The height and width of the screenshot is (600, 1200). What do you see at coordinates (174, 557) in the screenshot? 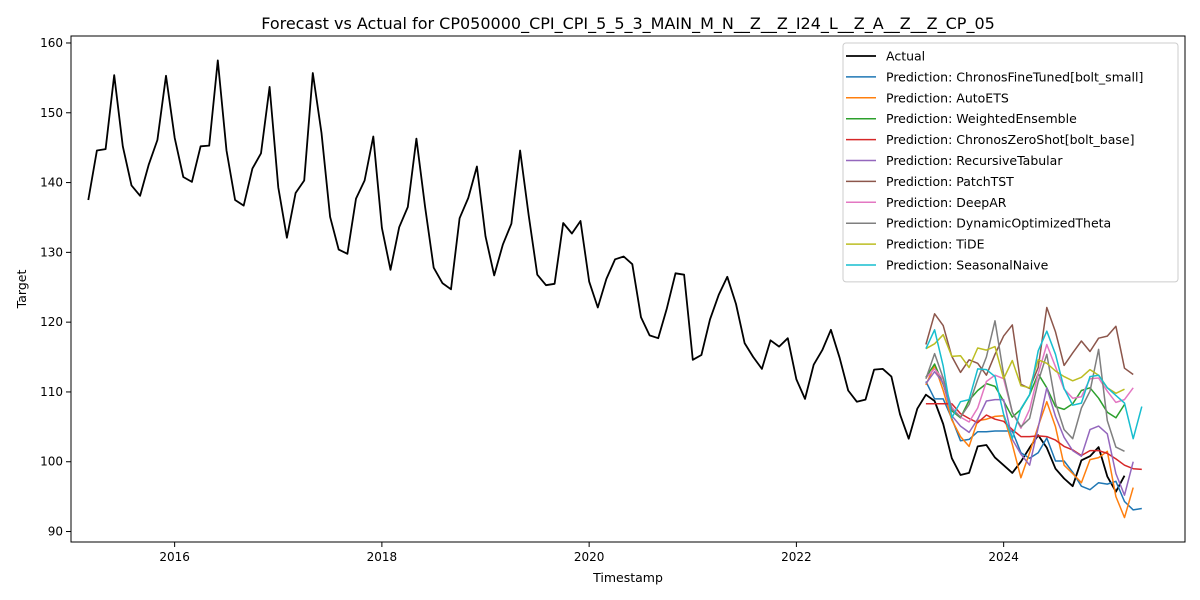
I see `x-tick-label: 2016` at bounding box center [174, 557].